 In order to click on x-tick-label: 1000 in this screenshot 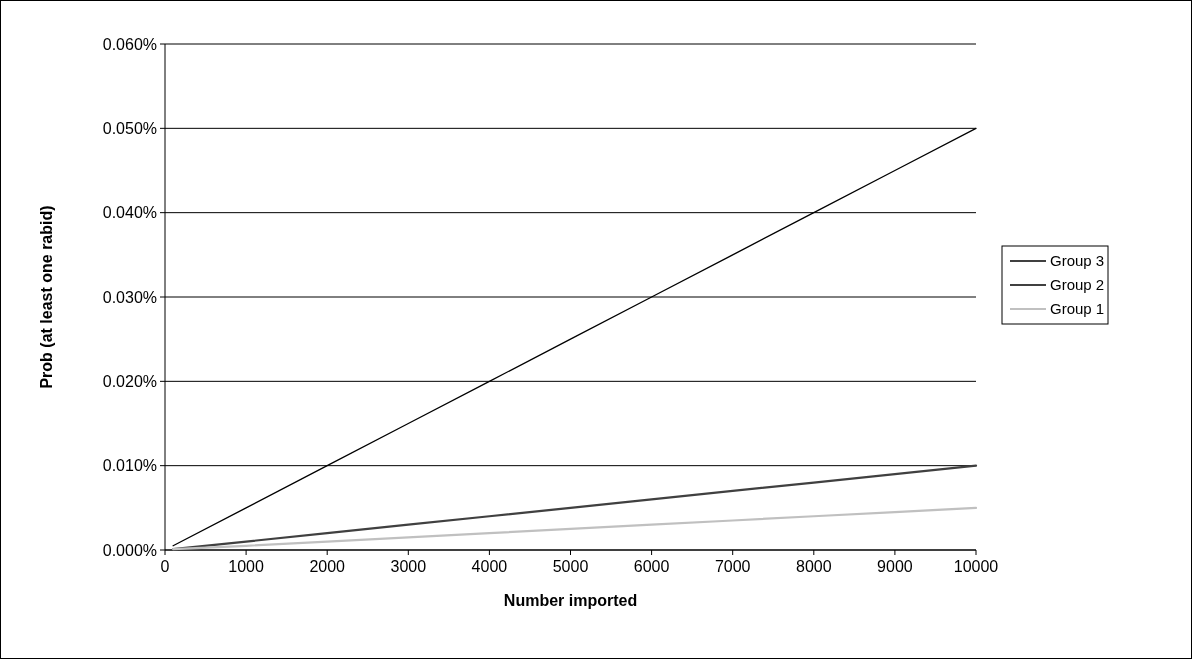, I will do `click(246, 566)`.